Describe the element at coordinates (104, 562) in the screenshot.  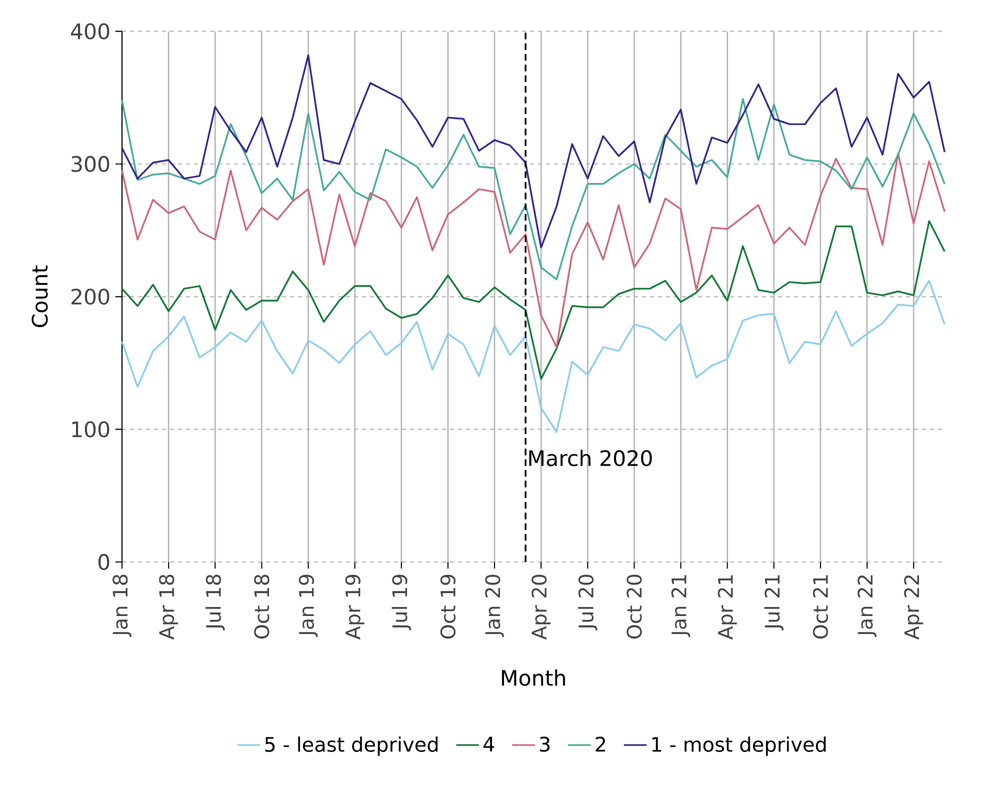
I see `y-tick-label: 0` at that location.